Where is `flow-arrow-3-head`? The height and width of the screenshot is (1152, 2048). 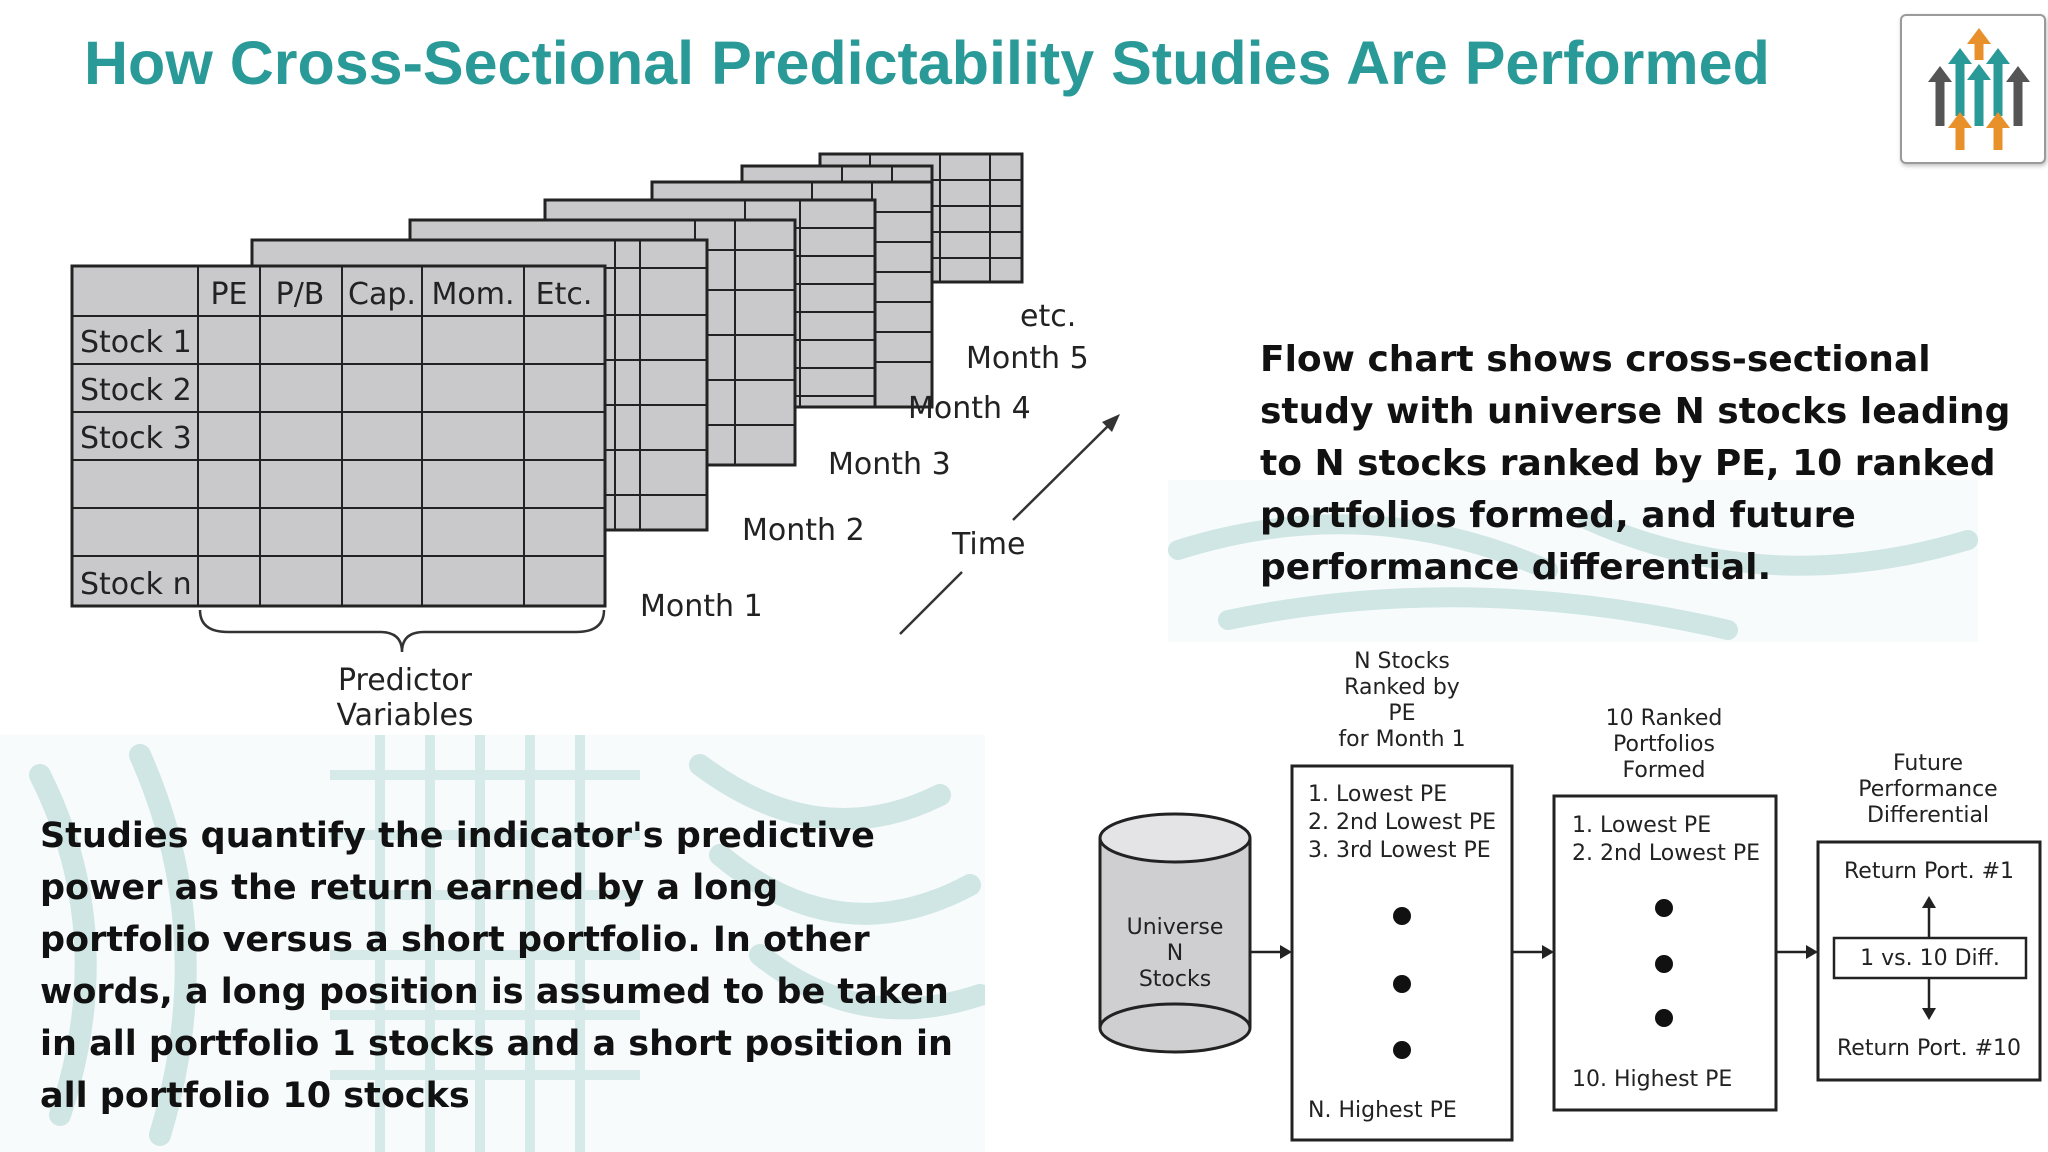
flow-arrow-3-head is located at coordinates (1812, 952).